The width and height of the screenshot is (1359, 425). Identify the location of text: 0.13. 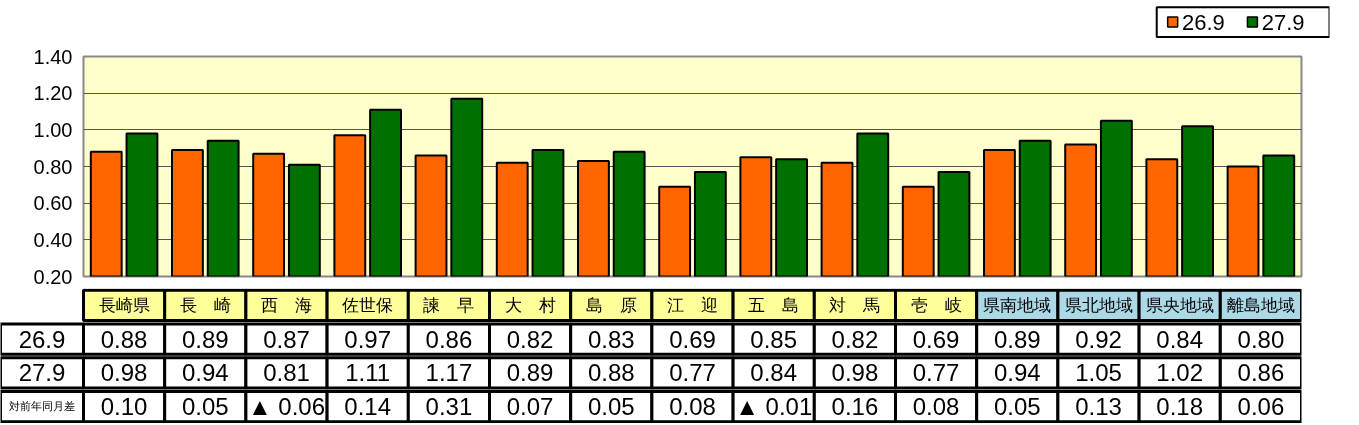
(1098, 407).